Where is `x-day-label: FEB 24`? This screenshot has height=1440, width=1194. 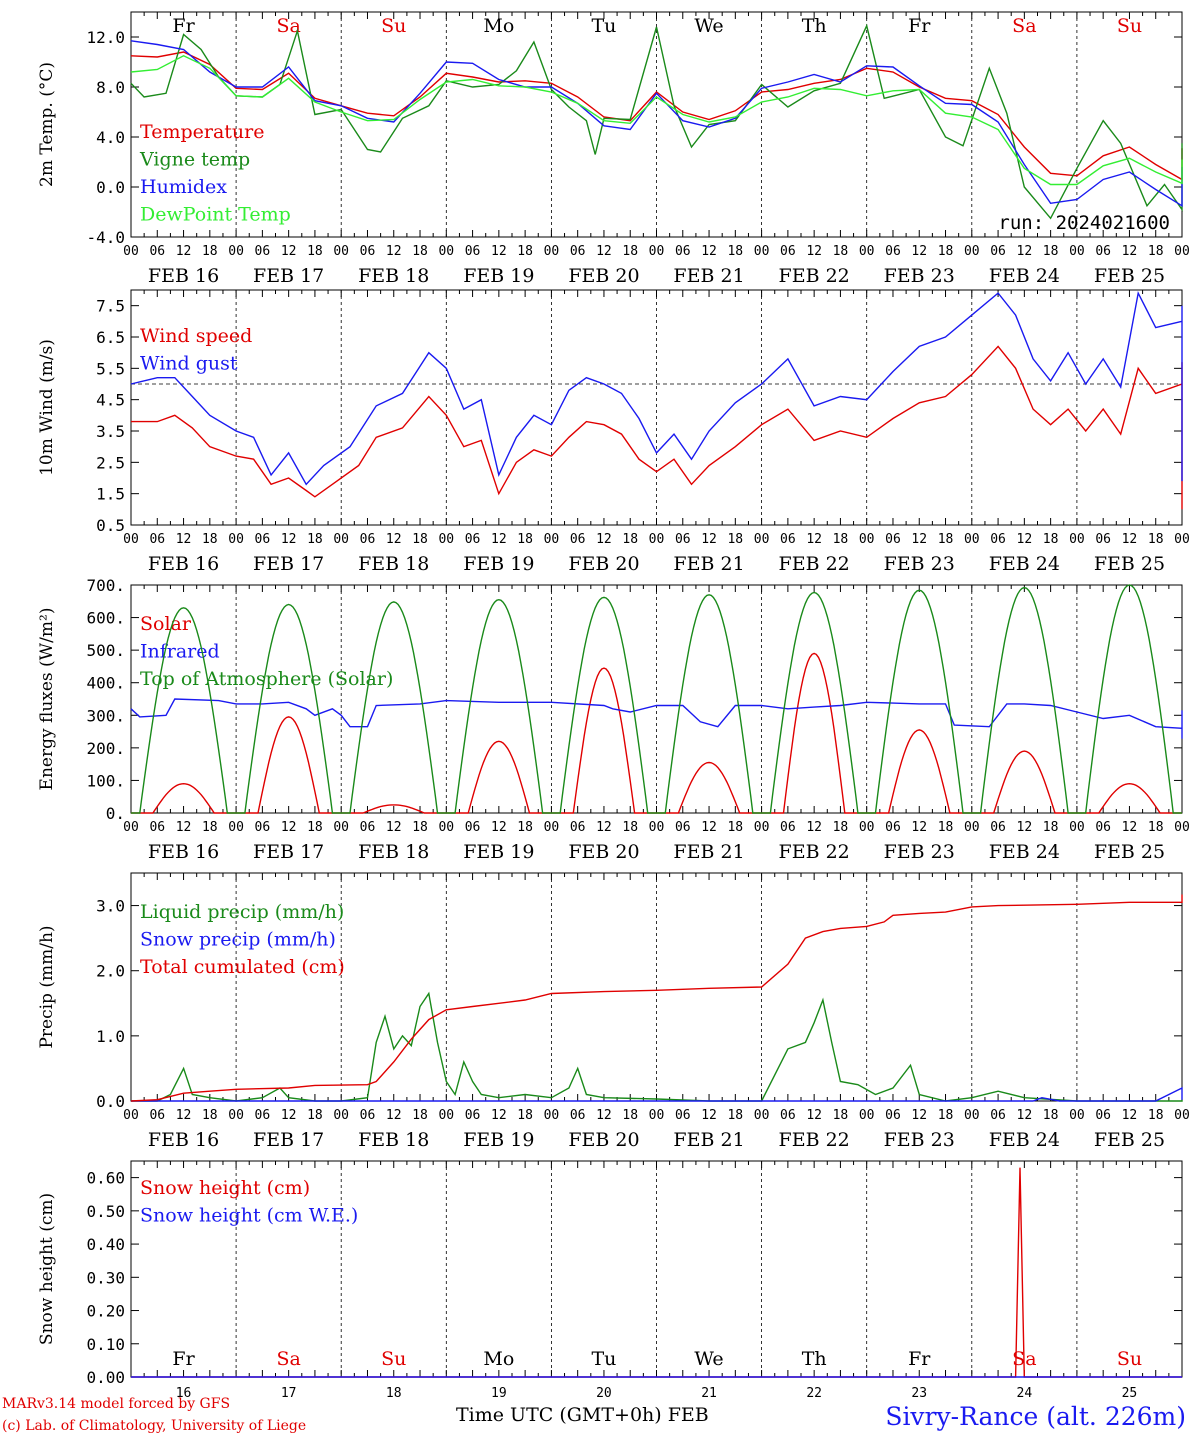 x-day-label: FEB 24 is located at coordinates (1024, 1140).